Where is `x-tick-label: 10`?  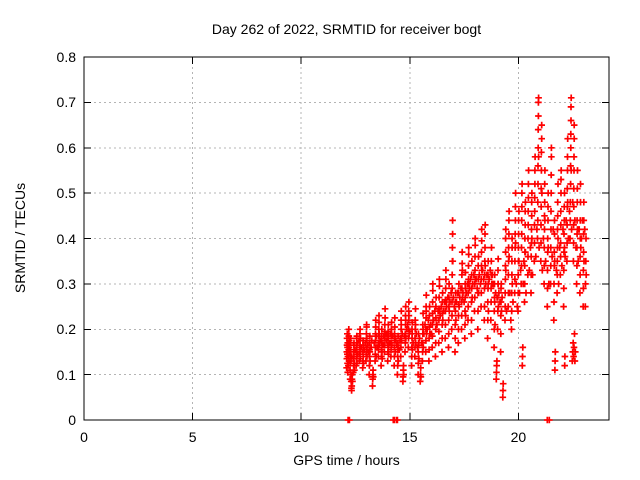
x-tick-label: 10 is located at coordinates (301, 437).